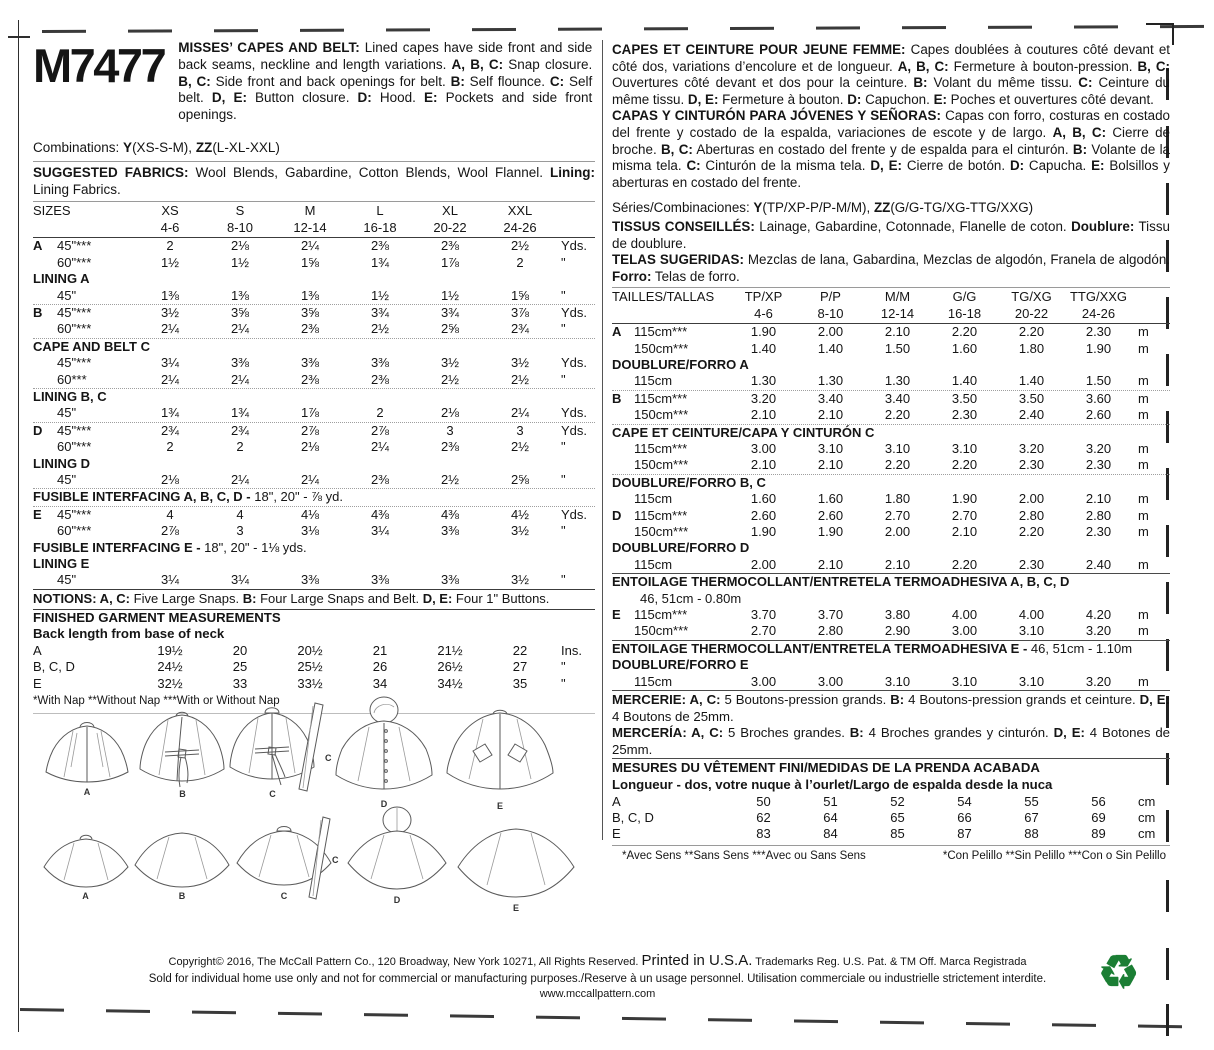 This screenshot has height=1050, width=1214. What do you see at coordinates (322, 858) in the screenshot?
I see `belt-c-back-drawing: C` at bounding box center [322, 858].